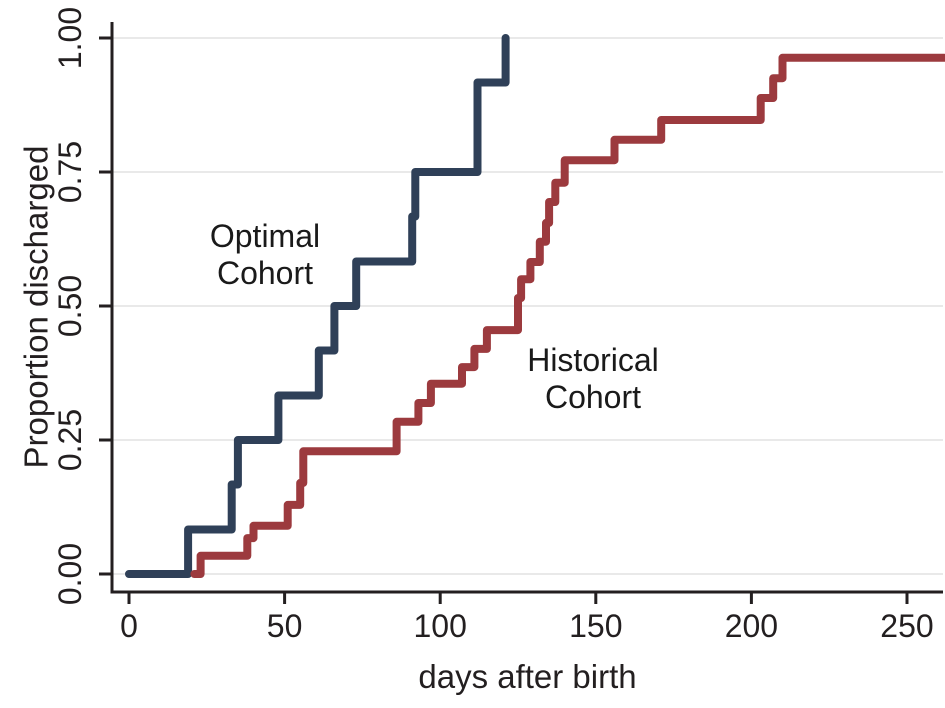 The height and width of the screenshot is (708, 945). What do you see at coordinates (751, 626) in the screenshot?
I see `x-tick-label: 200` at bounding box center [751, 626].